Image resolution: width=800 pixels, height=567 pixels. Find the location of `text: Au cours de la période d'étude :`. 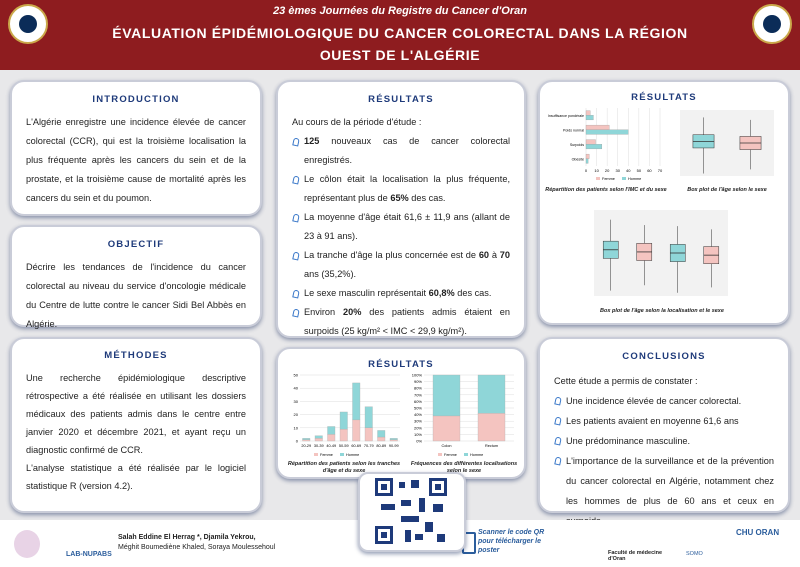

text: Au cours de la période d'étude : is located at coordinates (357, 122).